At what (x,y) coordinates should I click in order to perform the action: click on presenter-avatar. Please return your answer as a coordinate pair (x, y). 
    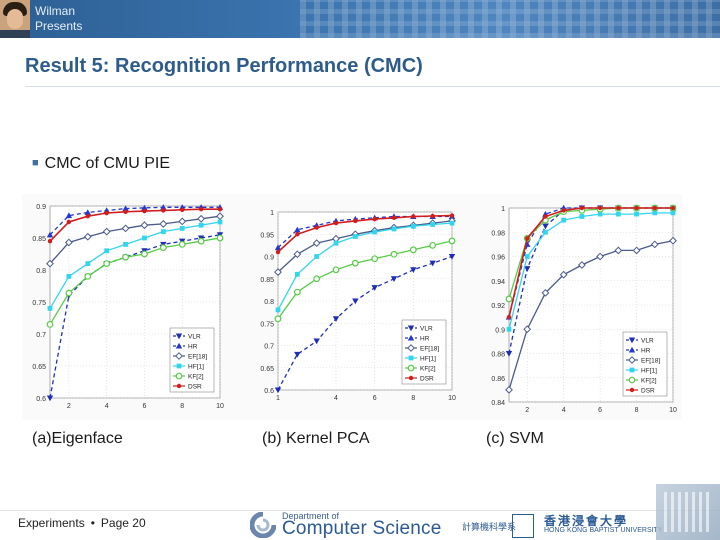
    Looking at the image, I should click on (15, 19).